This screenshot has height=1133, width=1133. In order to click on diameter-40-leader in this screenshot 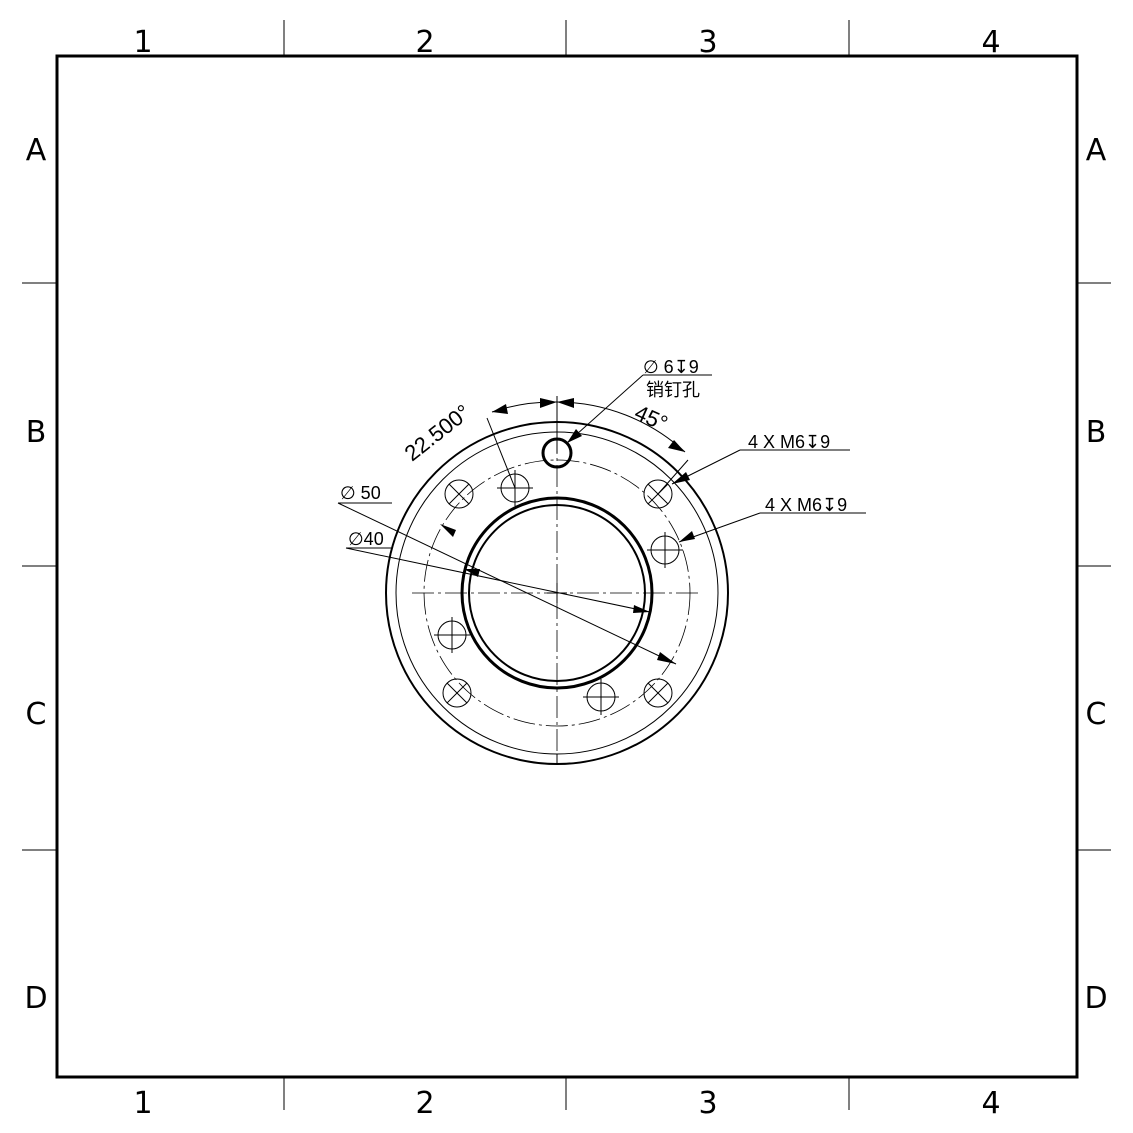, I will do `click(498, 580)`.